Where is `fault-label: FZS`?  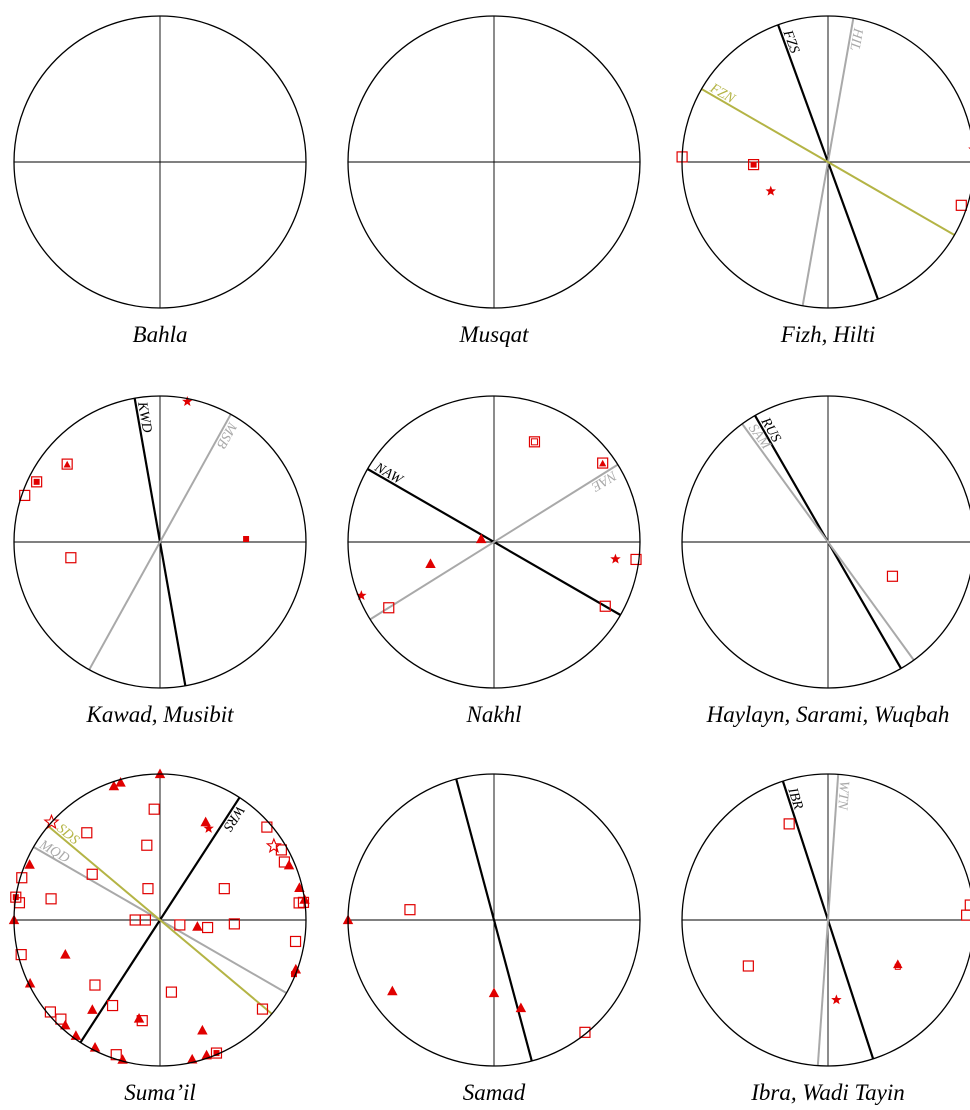 fault-label: FZS is located at coordinates (790, 41).